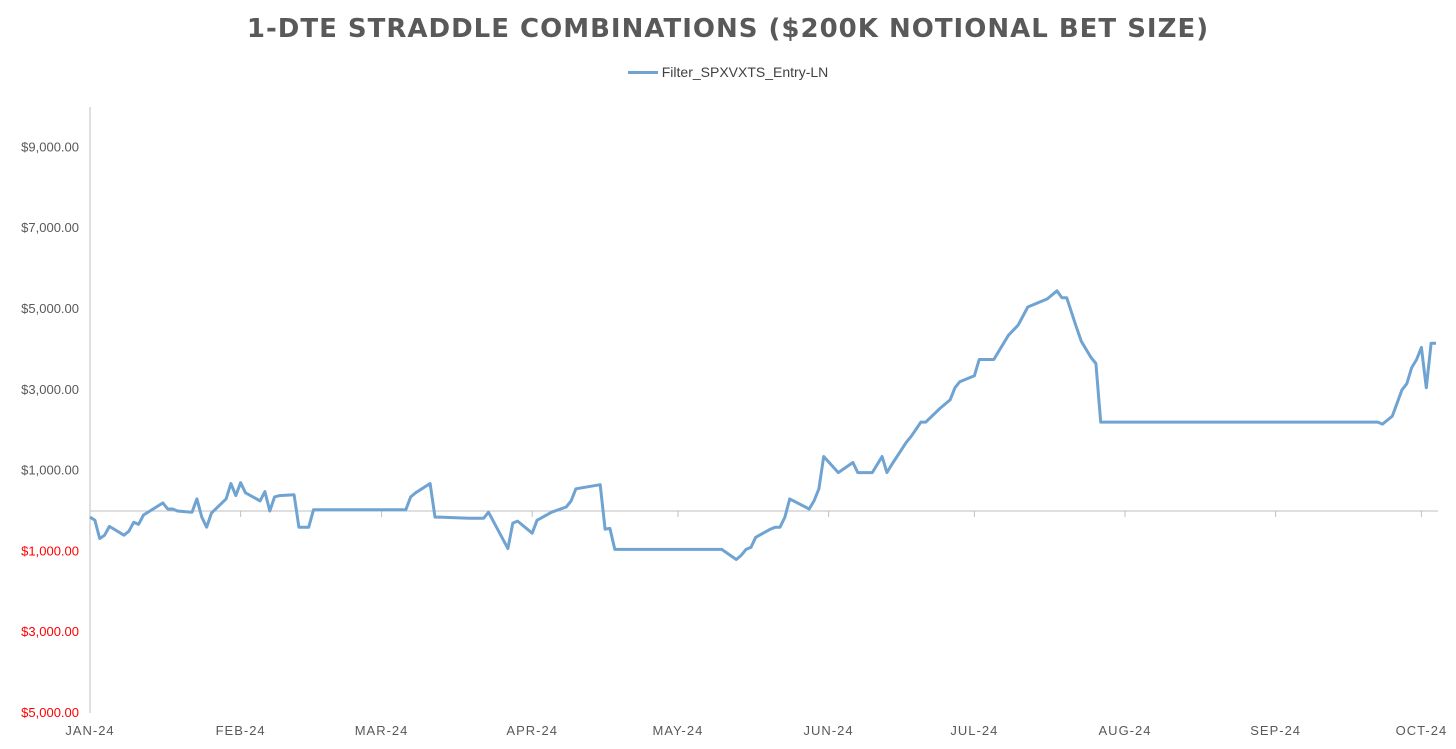  What do you see at coordinates (50, 146) in the screenshot?
I see `y-tick-label: $9,000.00` at bounding box center [50, 146].